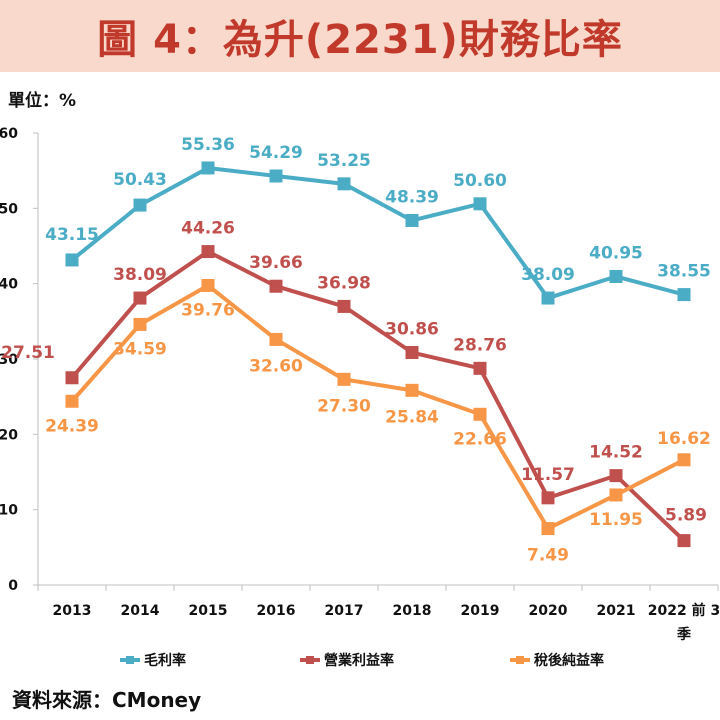  I want to click on data-label: 40.95, so click(616, 254).